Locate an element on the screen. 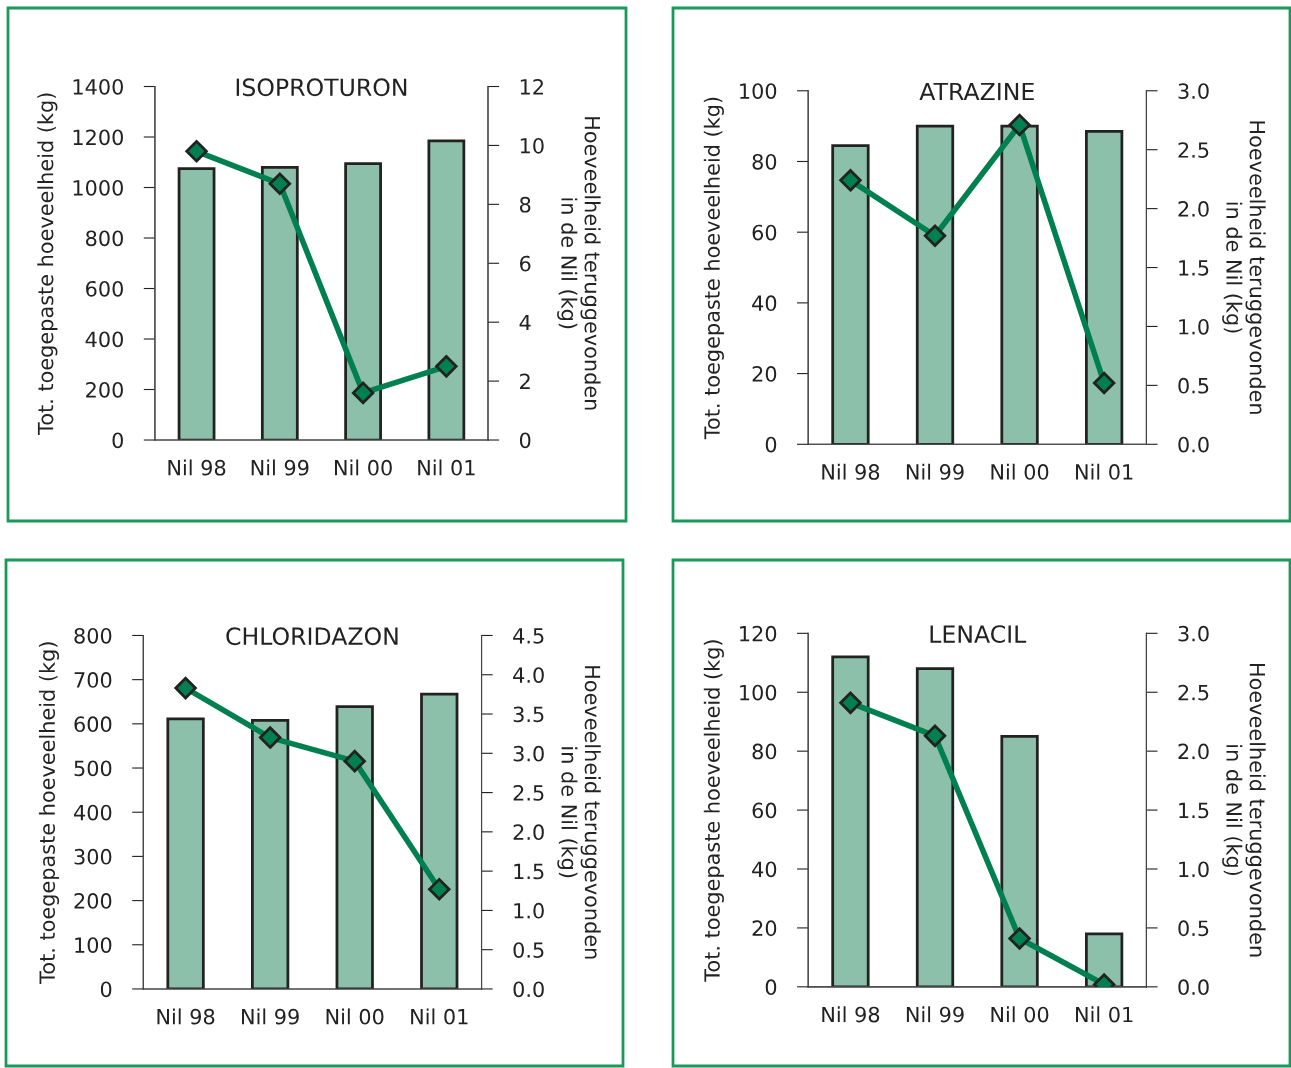  y2-tick-label: 3.5 is located at coordinates (528, 714).